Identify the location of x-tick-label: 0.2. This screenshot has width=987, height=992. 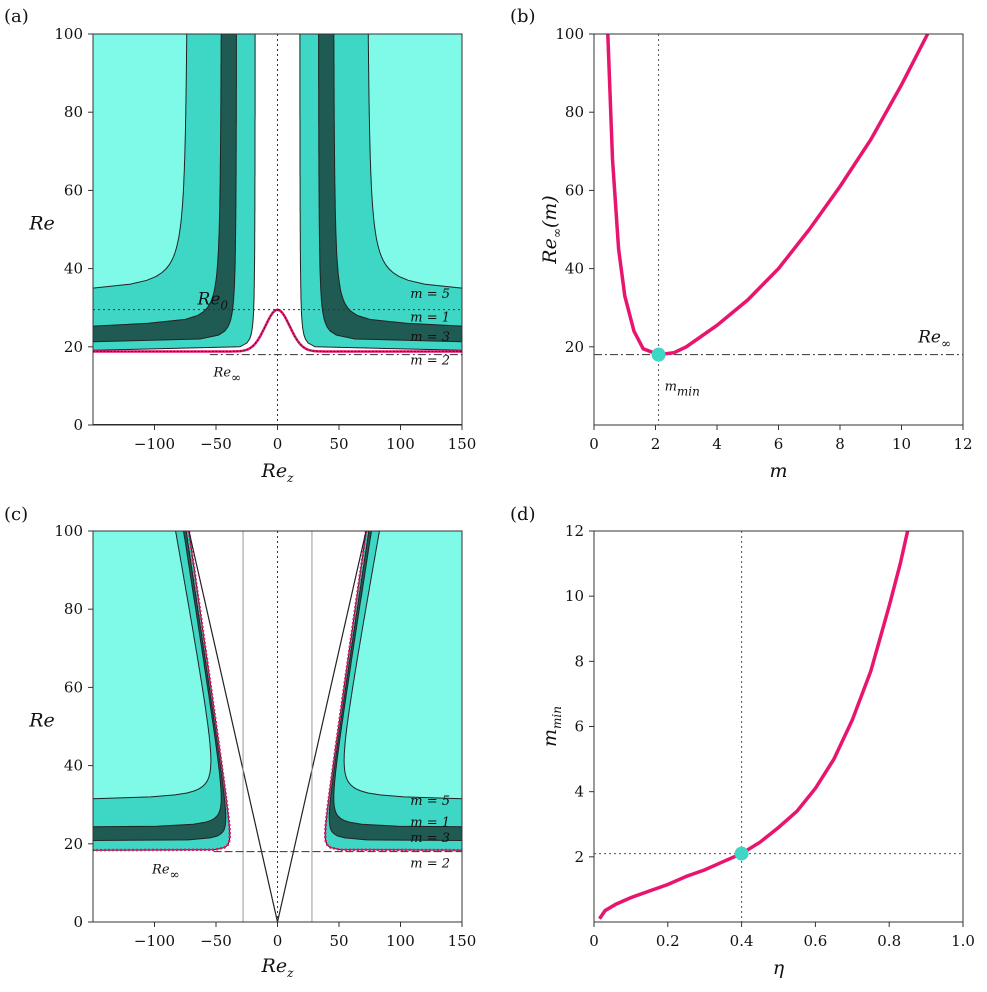
(668, 941).